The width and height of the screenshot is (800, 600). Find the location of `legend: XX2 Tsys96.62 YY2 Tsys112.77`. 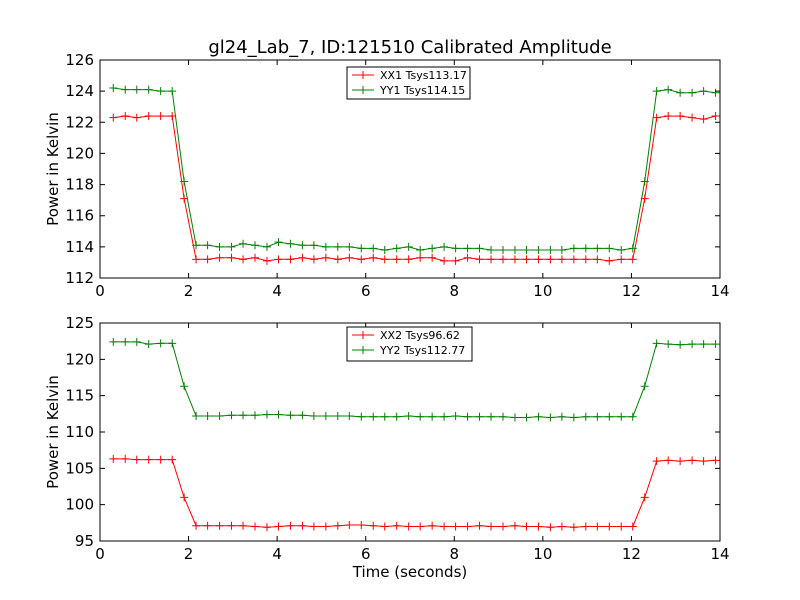

legend: XX2 Tsys96.62 YY2 Tsys112.77 is located at coordinates (409, 344).